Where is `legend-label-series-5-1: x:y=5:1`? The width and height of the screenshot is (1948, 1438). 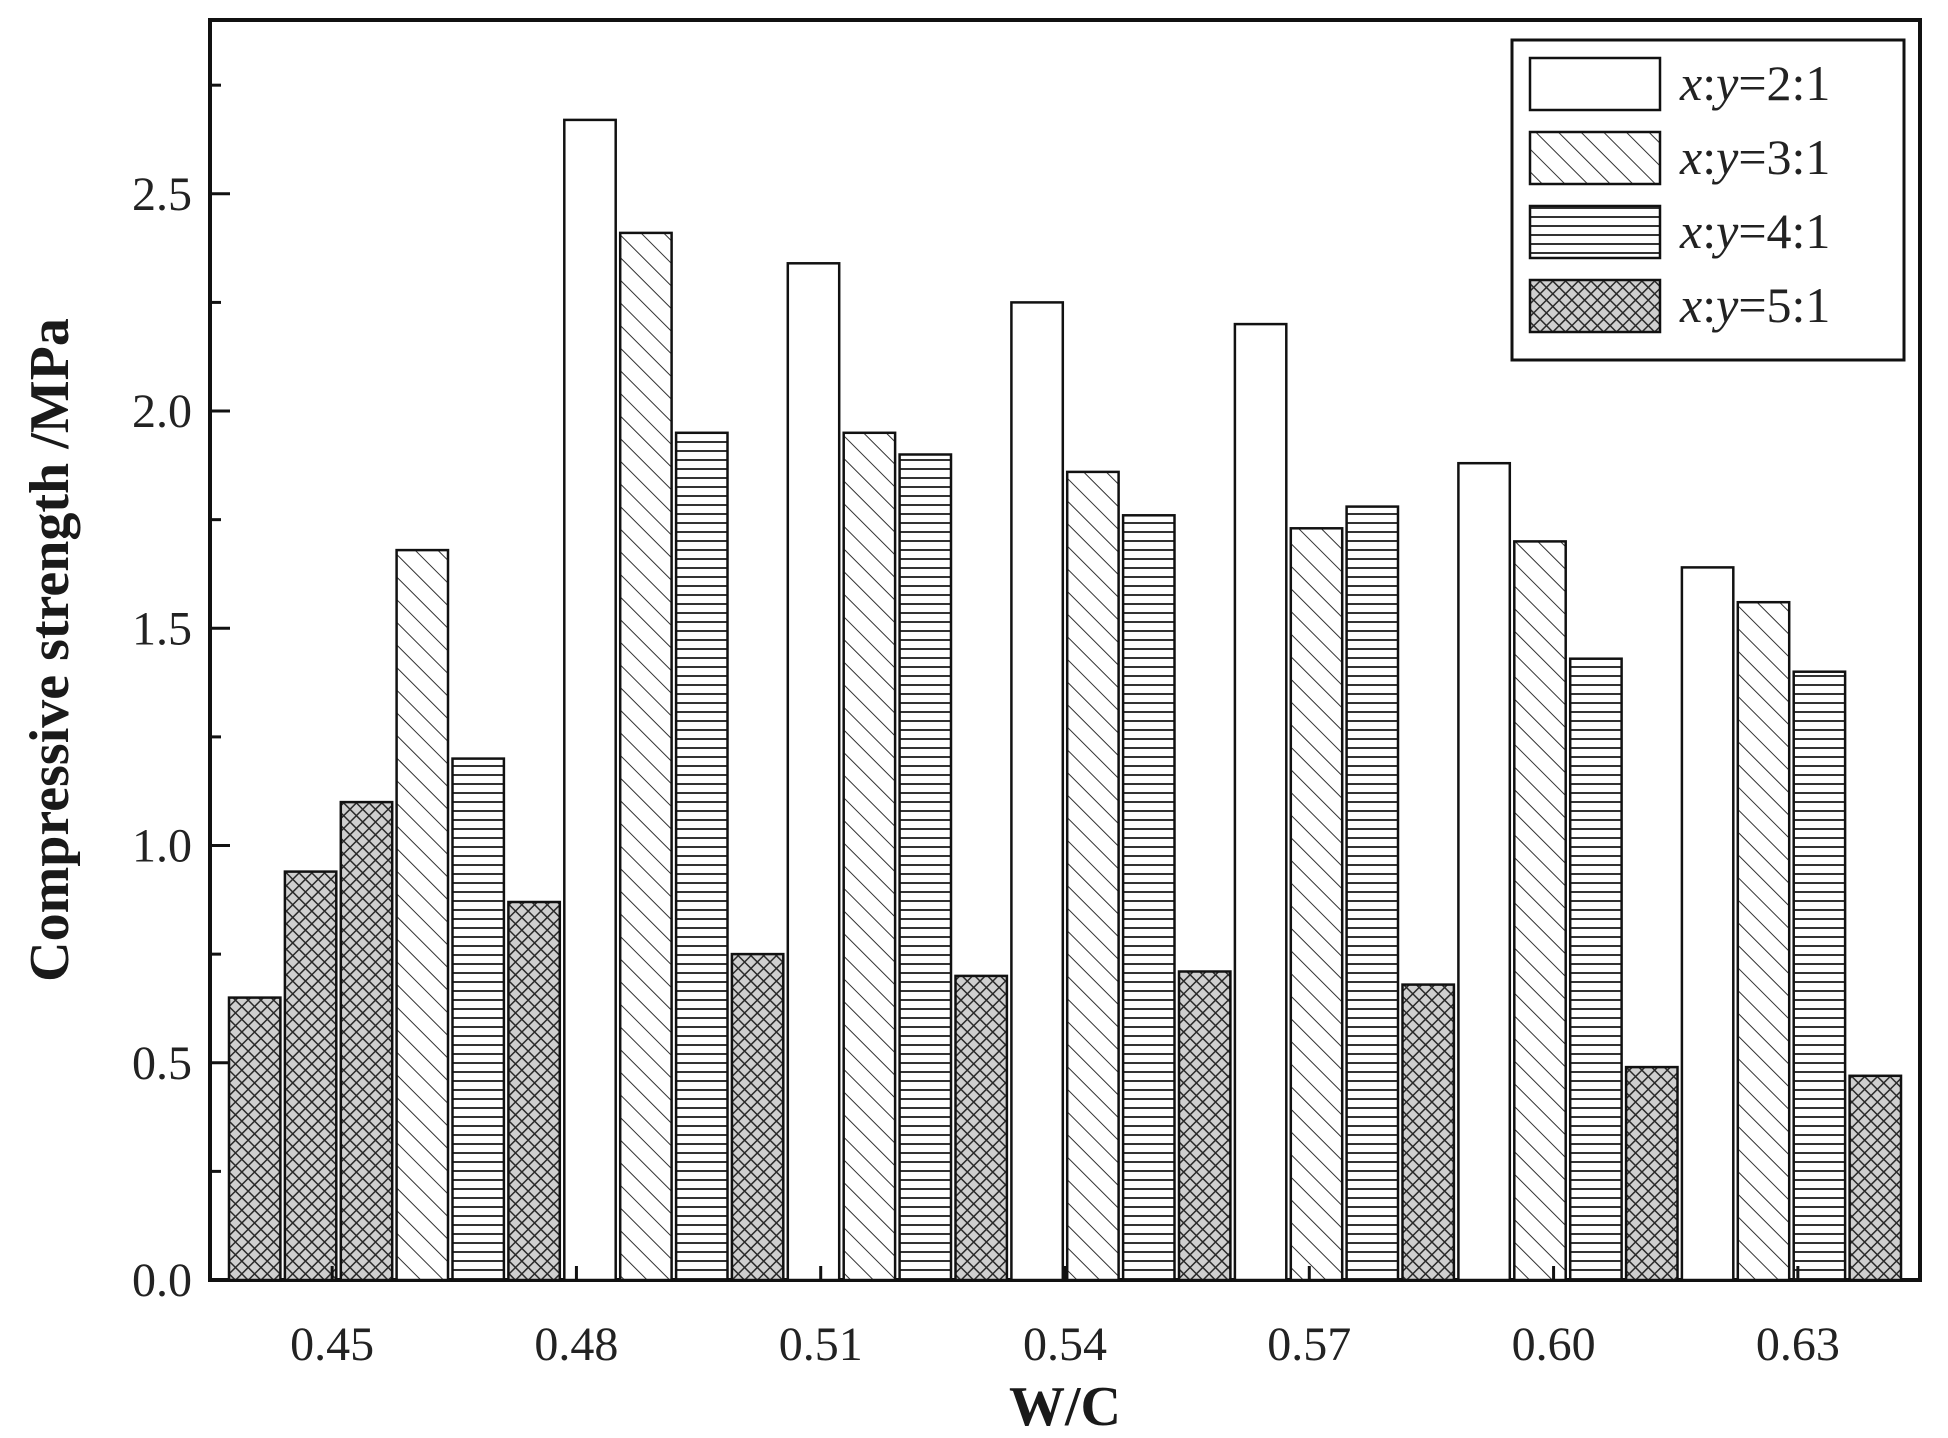 legend-label-series-5-1: x:y=5:1 is located at coordinates (1754, 305).